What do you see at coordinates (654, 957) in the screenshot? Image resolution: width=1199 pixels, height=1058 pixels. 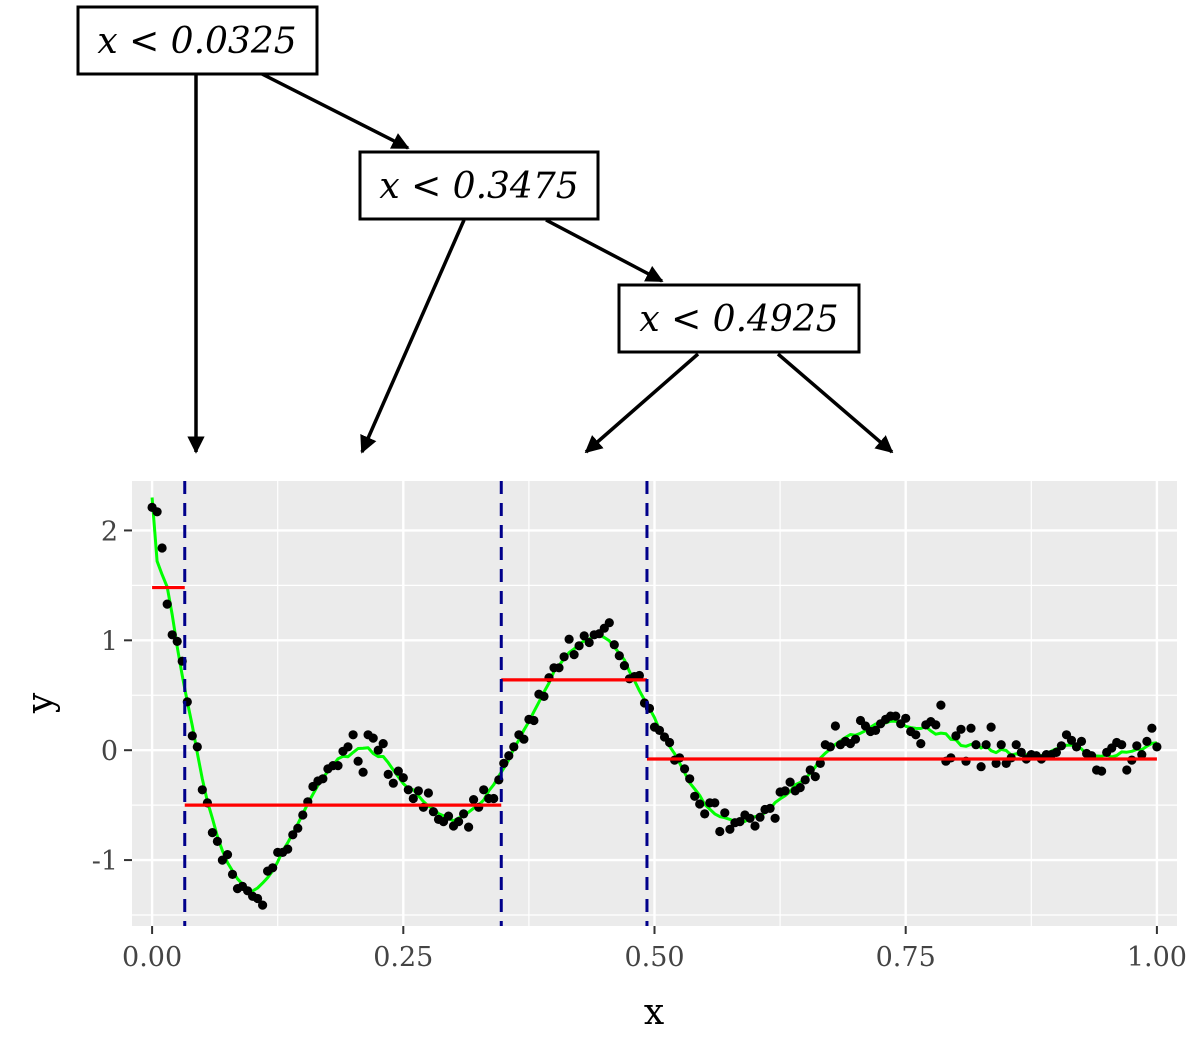 I see `x-tick-label: 0.50` at bounding box center [654, 957].